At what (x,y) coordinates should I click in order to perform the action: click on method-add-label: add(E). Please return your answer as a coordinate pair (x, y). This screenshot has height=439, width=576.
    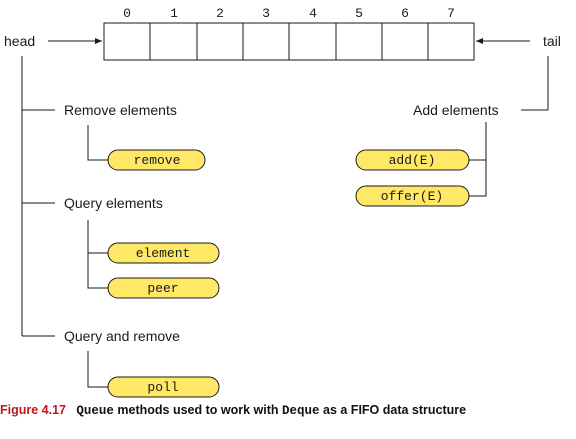
    Looking at the image, I should click on (412, 160).